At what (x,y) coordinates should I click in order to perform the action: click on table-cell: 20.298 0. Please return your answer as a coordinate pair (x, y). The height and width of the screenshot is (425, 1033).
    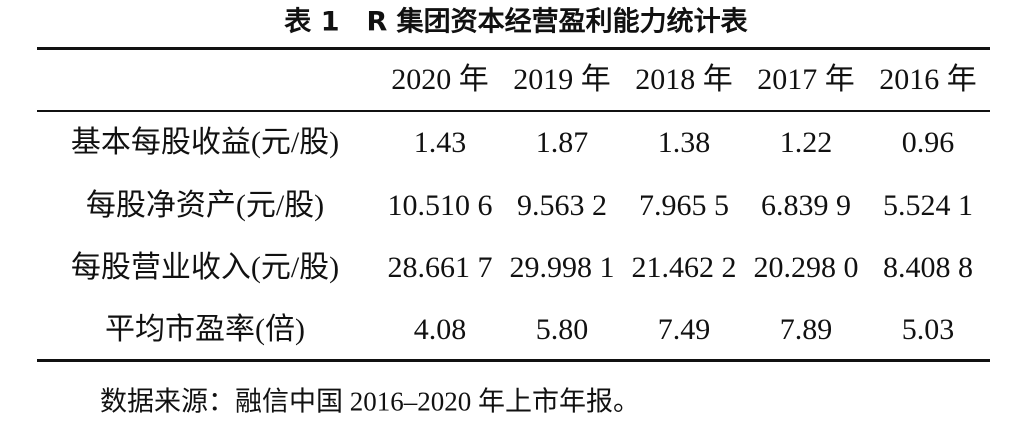
    Looking at the image, I should click on (806, 267).